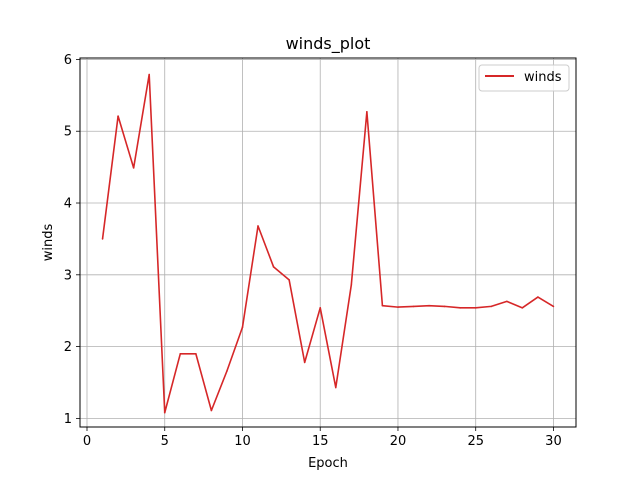 The image size is (640, 480). Describe the element at coordinates (328, 44) in the screenshot. I see `chart-title: winds_plot` at that location.